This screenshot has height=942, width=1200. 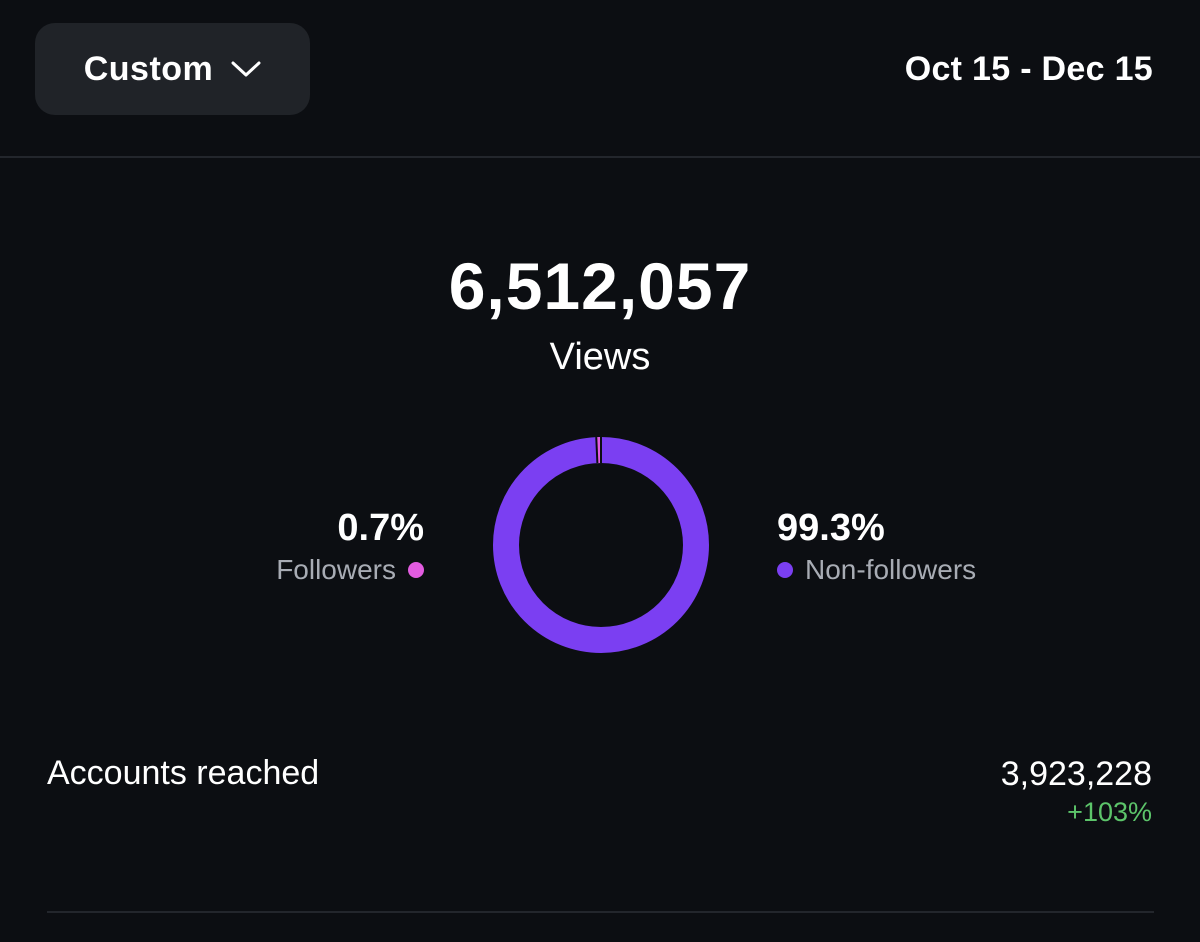 I want to click on non-followers-segment-legend: 99.3% Non-followers, so click(x=876, y=548).